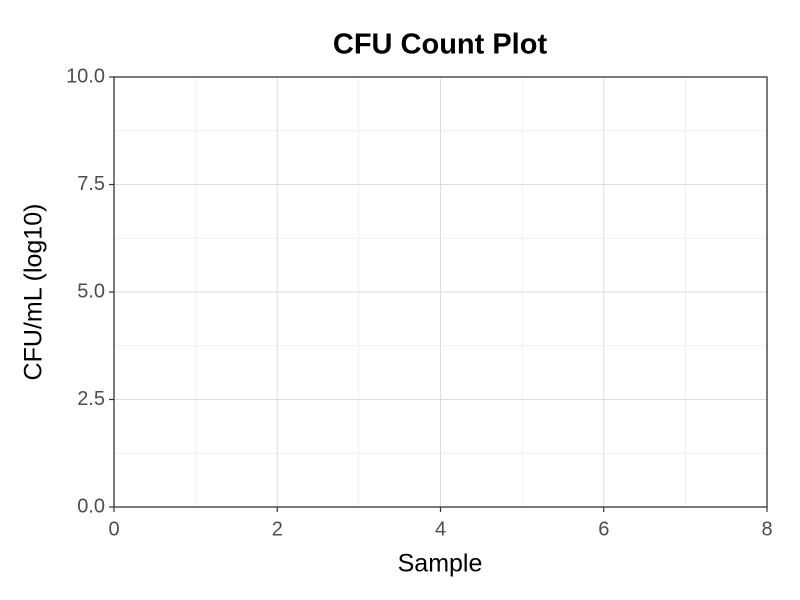 The width and height of the screenshot is (800, 600). Describe the element at coordinates (440, 529) in the screenshot. I see `x-tick-label: 4` at that location.